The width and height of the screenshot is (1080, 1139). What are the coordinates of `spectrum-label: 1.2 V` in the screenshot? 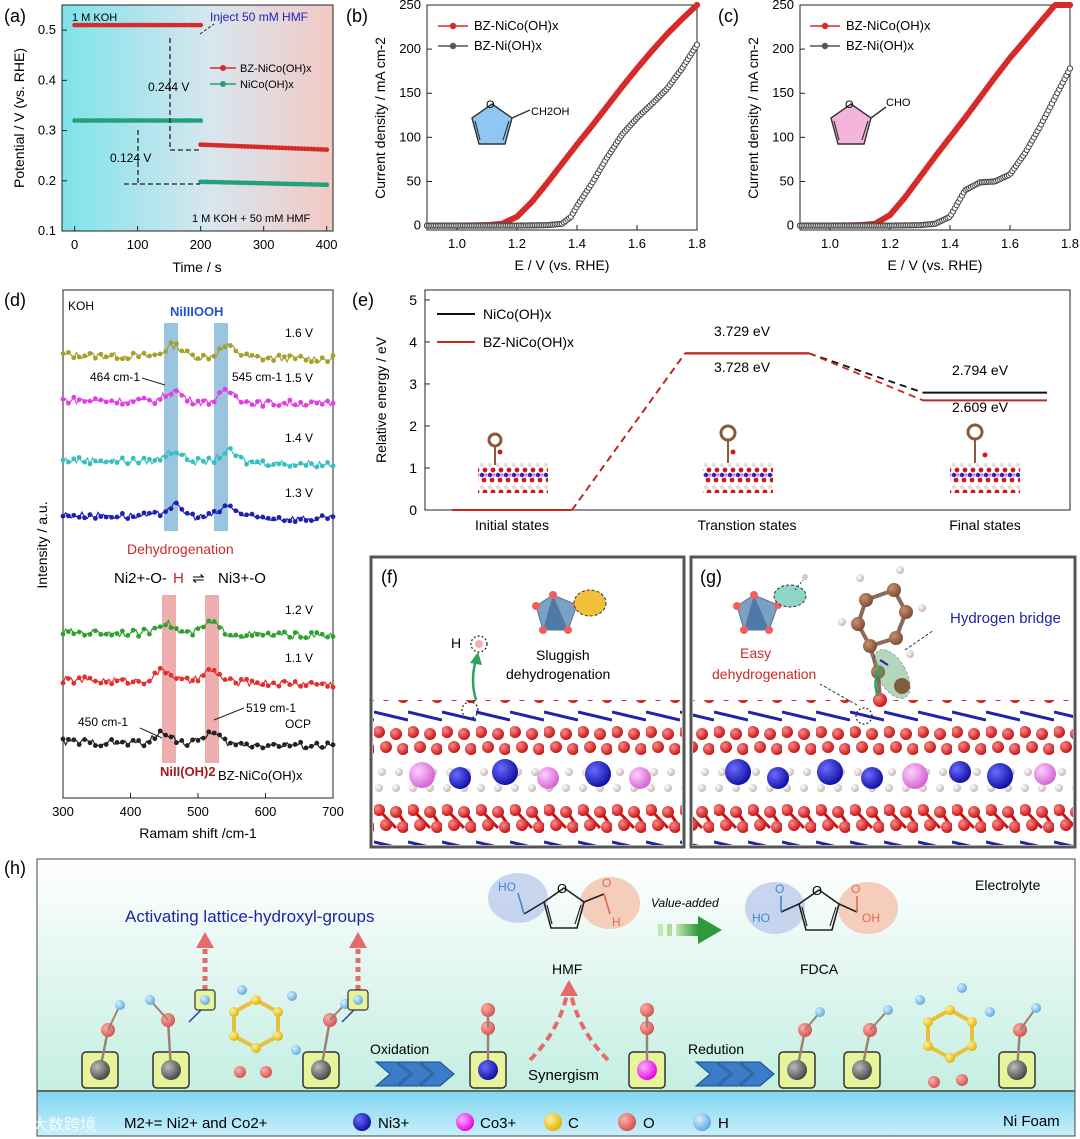 It's located at (299, 610).